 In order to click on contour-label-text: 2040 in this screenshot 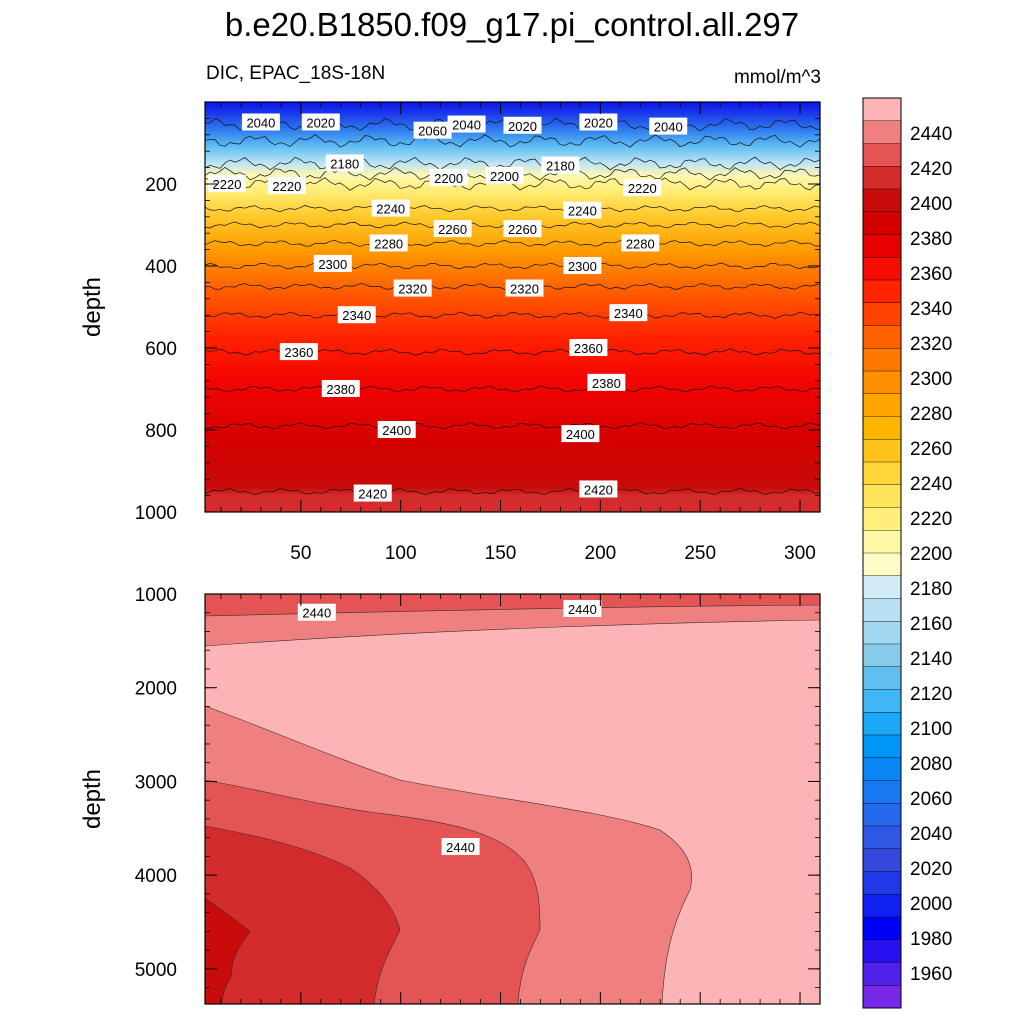, I will do `click(466, 125)`.